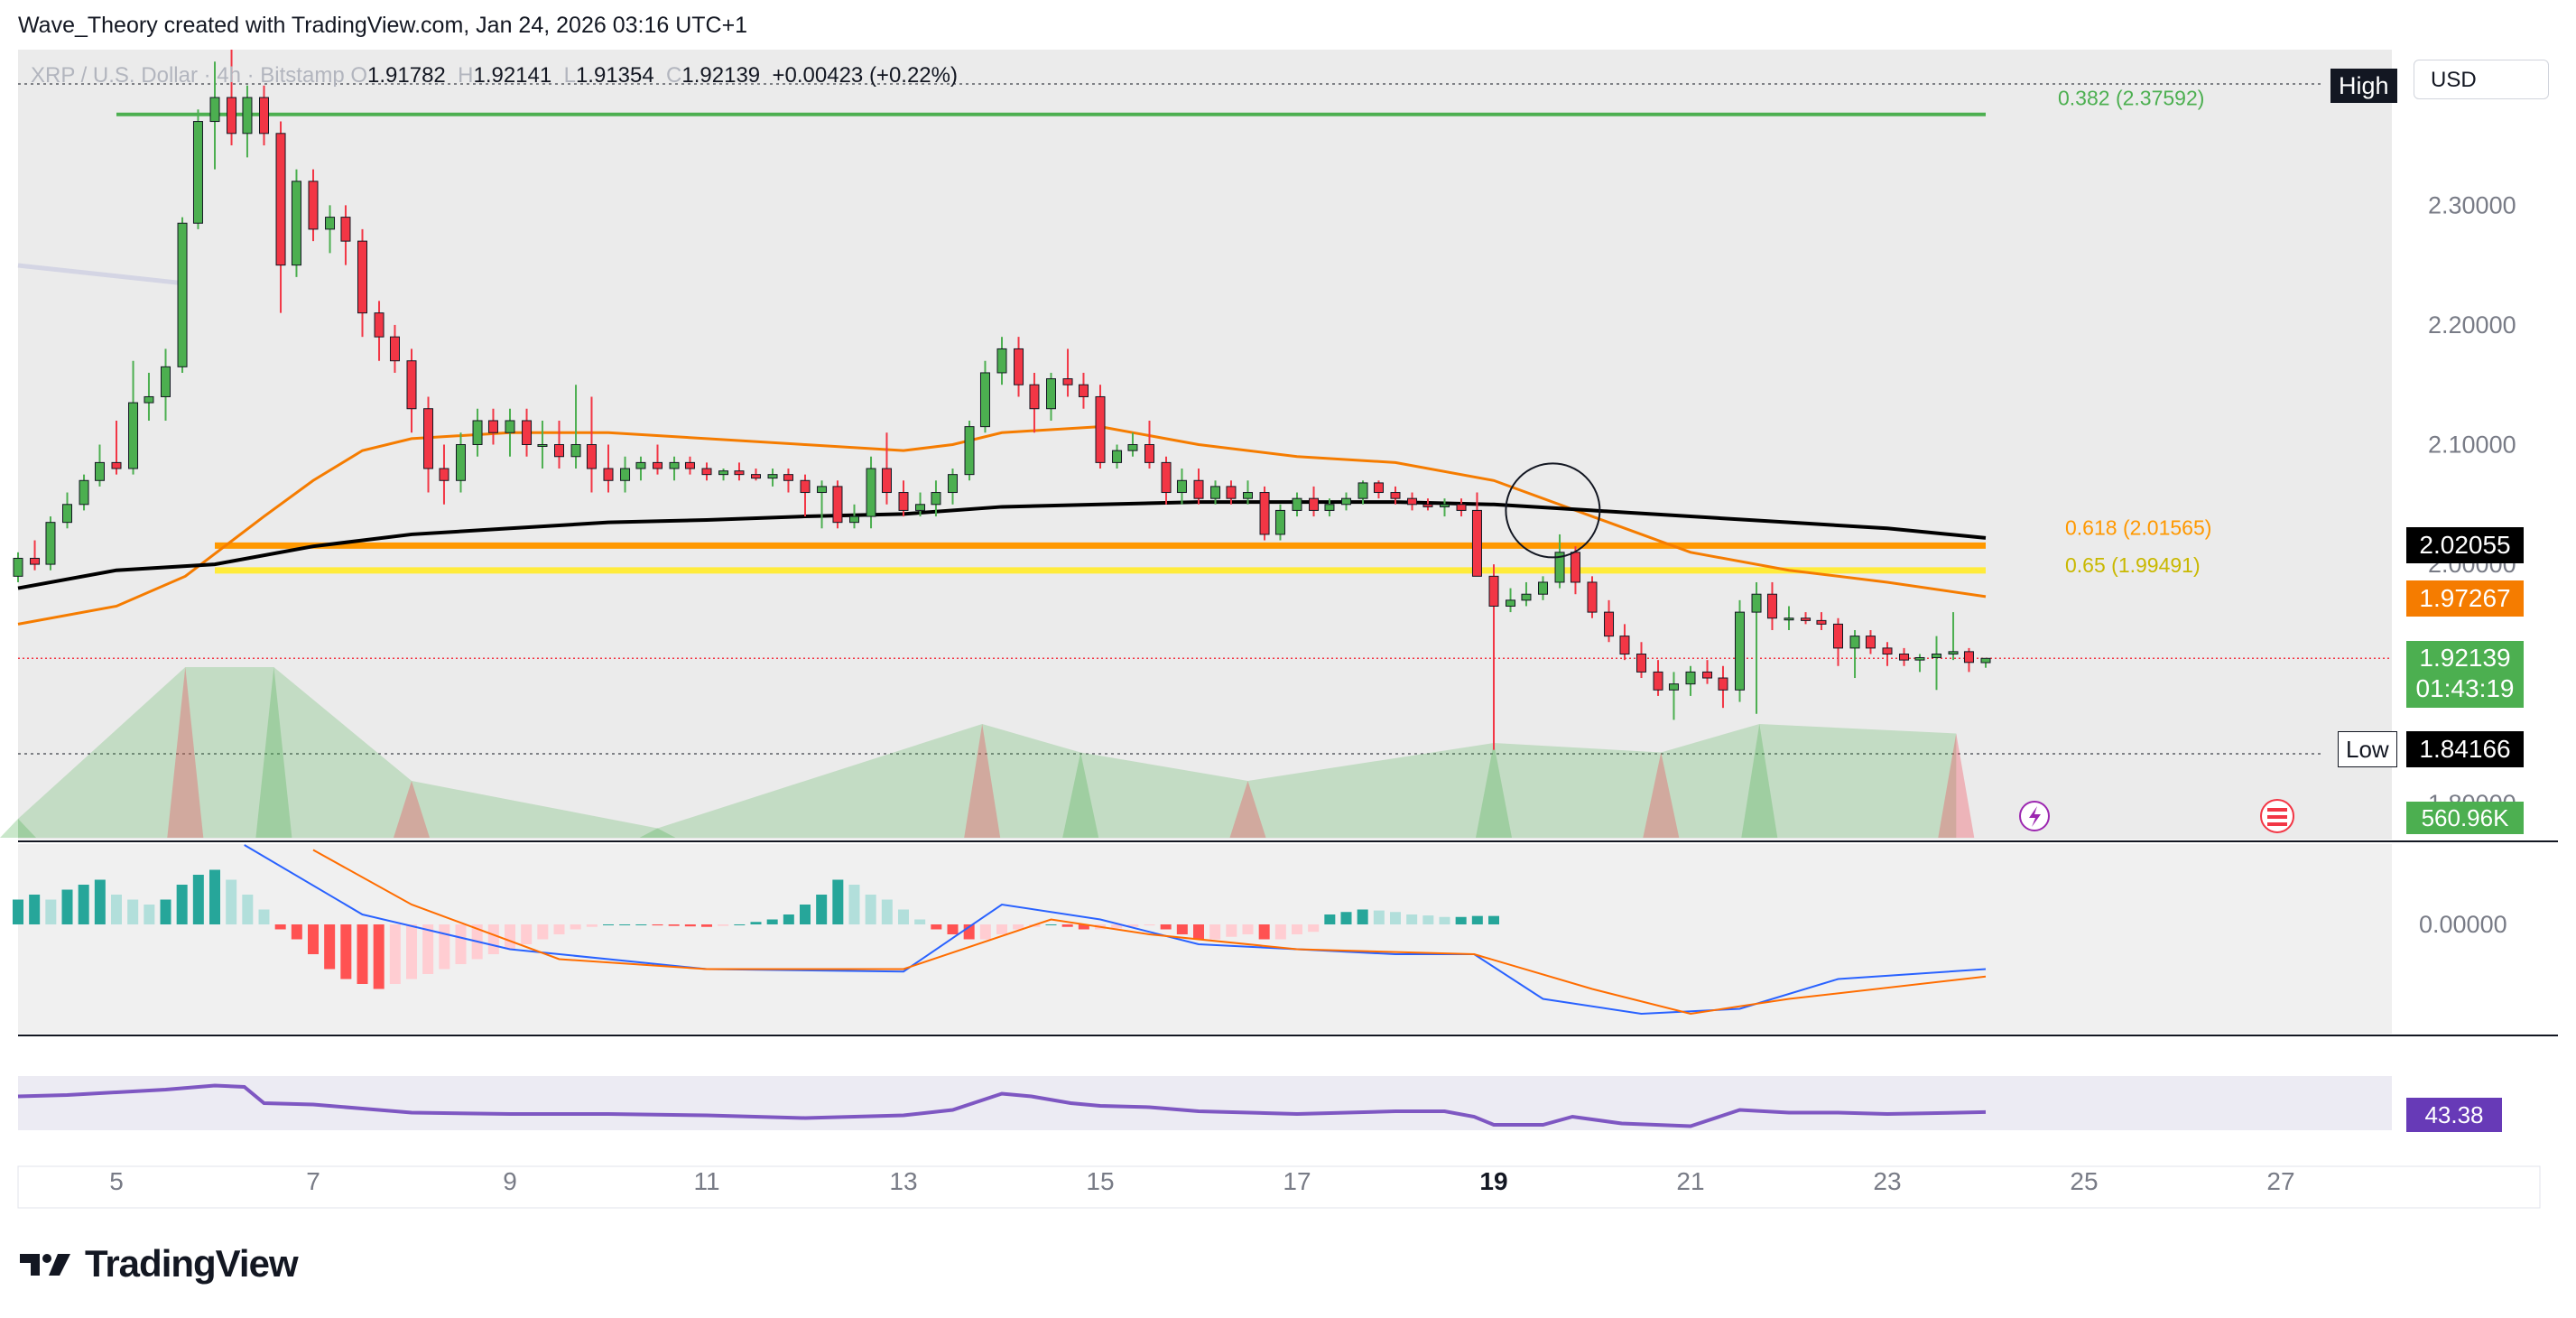 This screenshot has height=1318, width=2576. Describe the element at coordinates (1297, 1181) in the screenshot. I see `time-axis-label: 17` at that location.